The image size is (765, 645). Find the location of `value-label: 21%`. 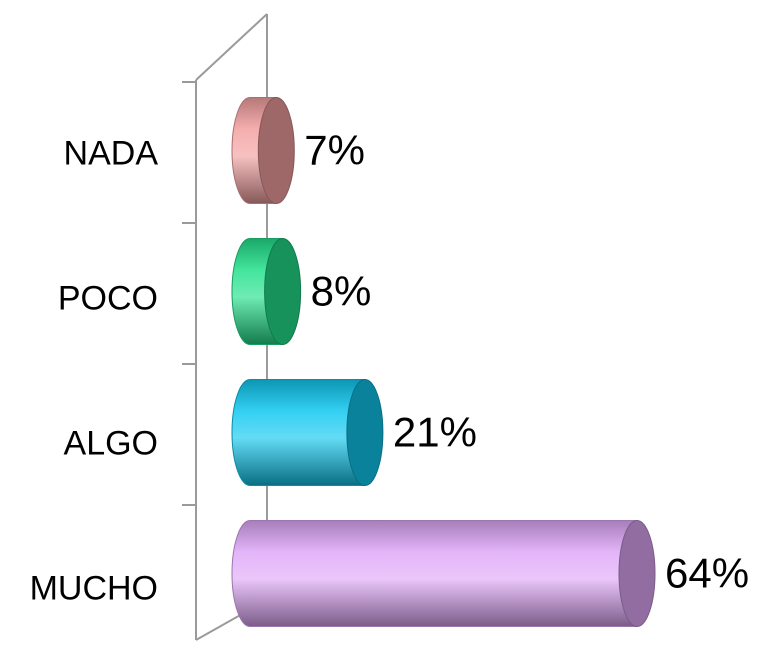

value-label: 21% is located at coordinates (435, 432).